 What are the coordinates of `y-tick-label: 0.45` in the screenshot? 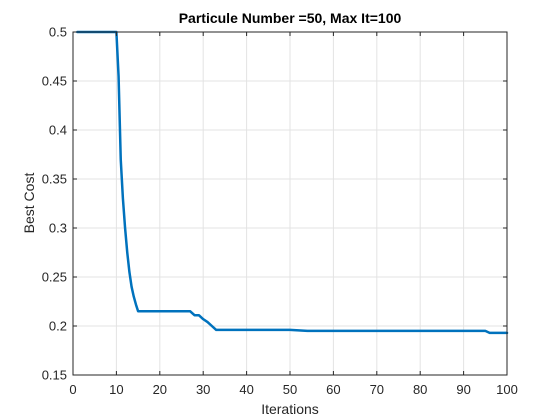 It's located at (54, 81).